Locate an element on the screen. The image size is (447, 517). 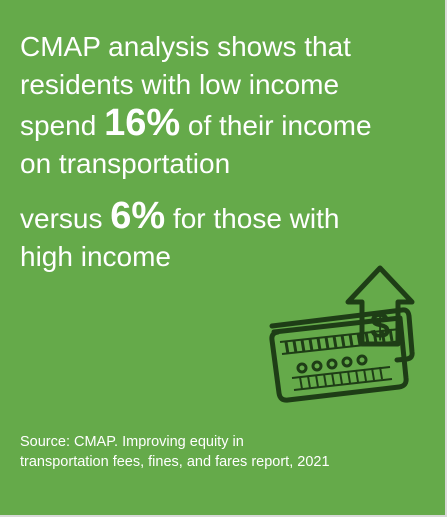
low-income-percentage: 16% is located at coordinates (142, 123).